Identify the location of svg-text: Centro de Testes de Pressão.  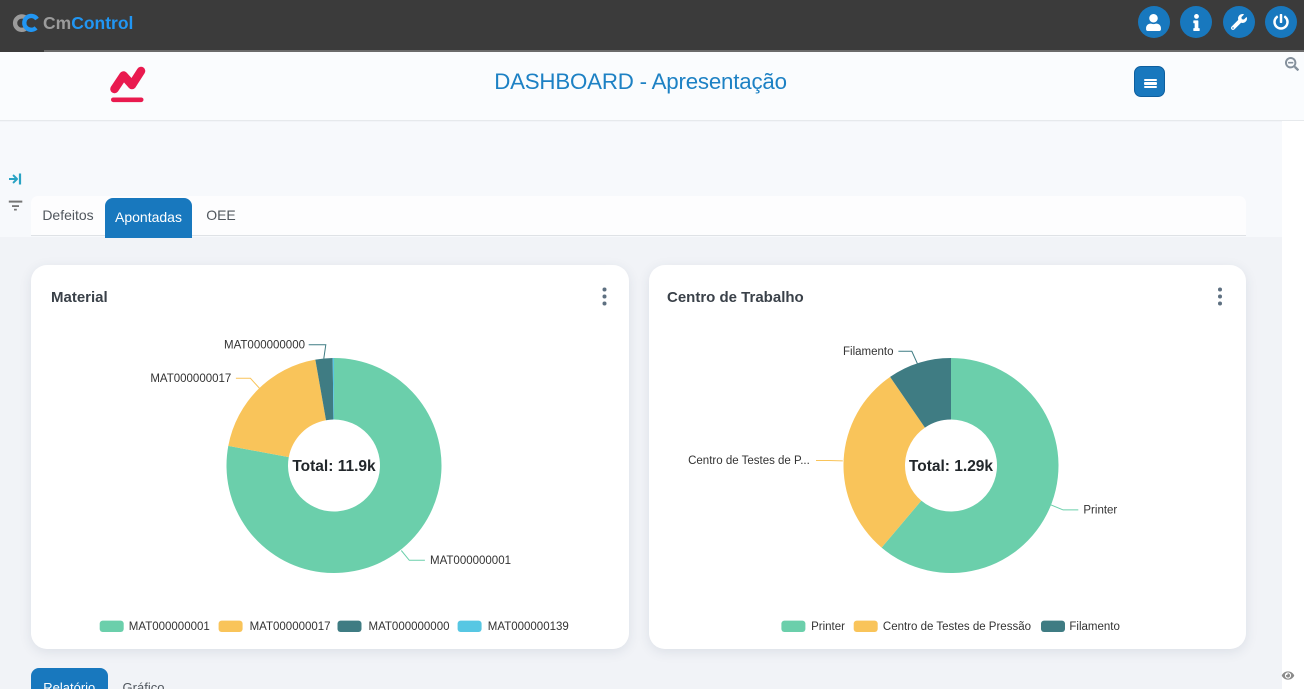
(957, 627).